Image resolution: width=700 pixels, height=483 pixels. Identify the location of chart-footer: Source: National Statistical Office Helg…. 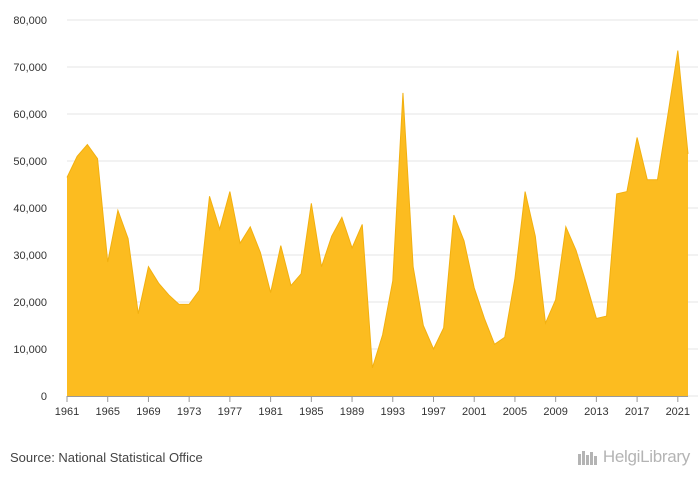
(350, 461).